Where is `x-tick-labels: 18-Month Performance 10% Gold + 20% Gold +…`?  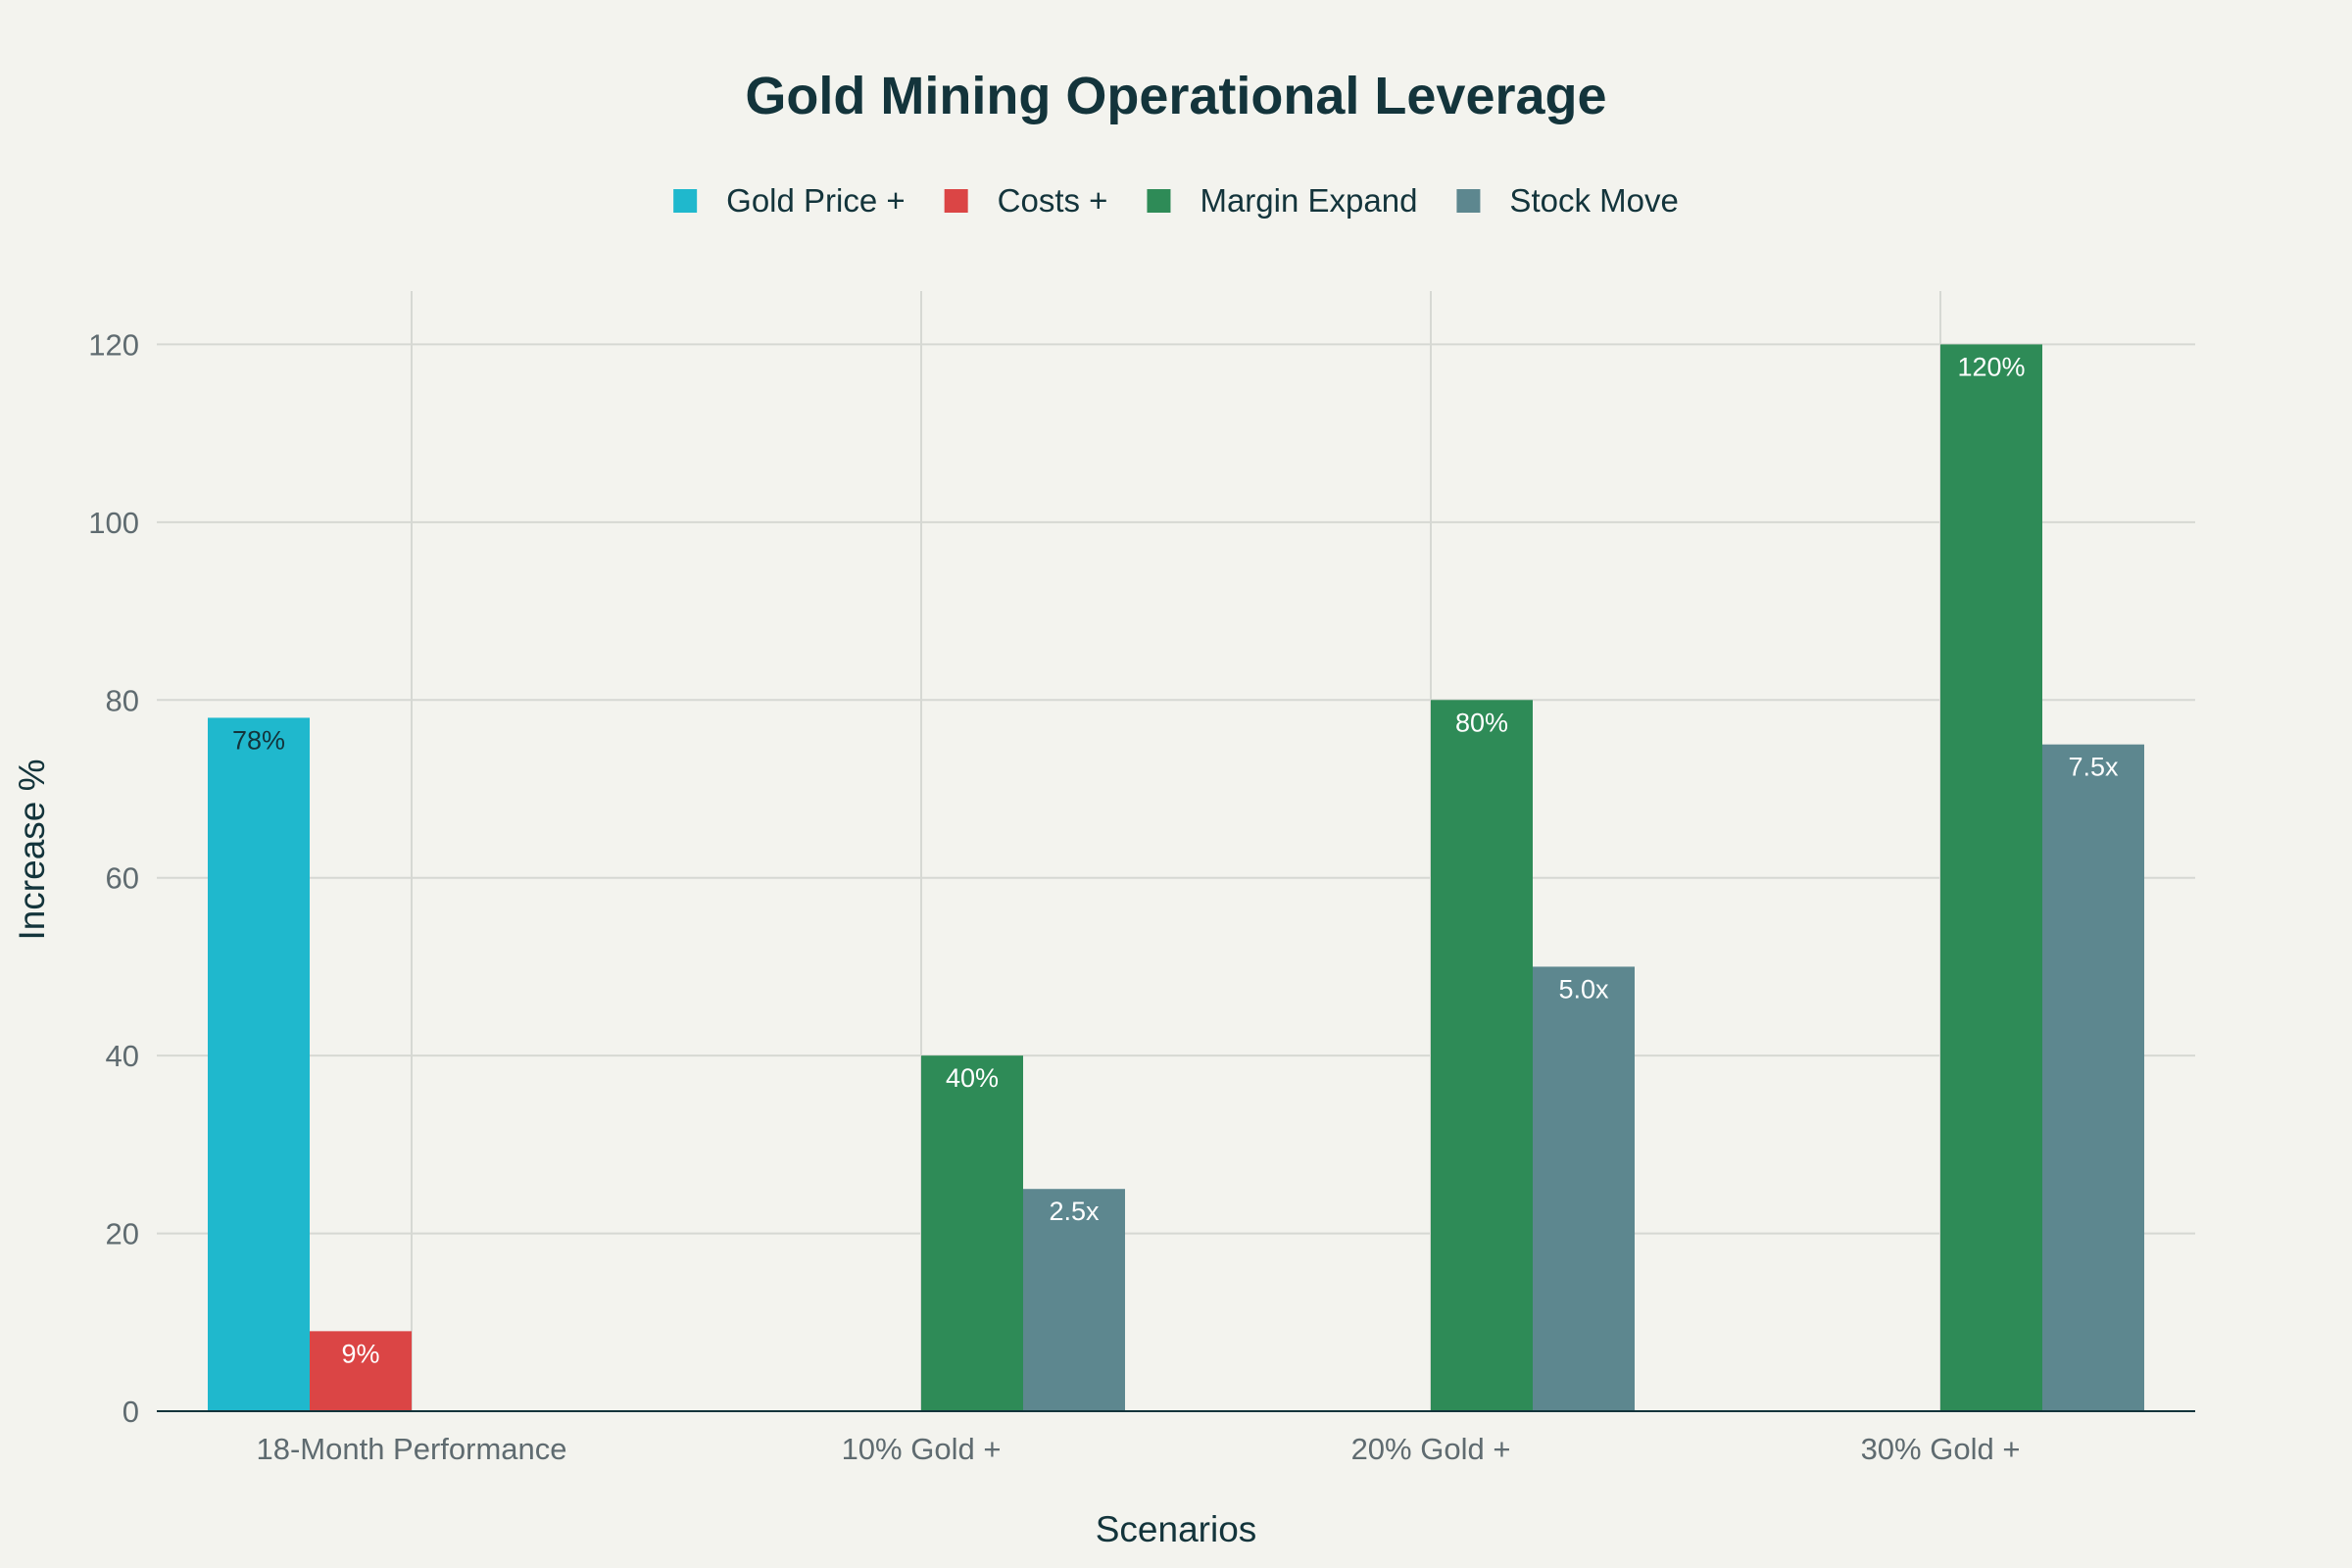
x-tick-labels: 18-Month Performance 10% Gold + 20% Gold +… is located at coordinates (1138, 1449).